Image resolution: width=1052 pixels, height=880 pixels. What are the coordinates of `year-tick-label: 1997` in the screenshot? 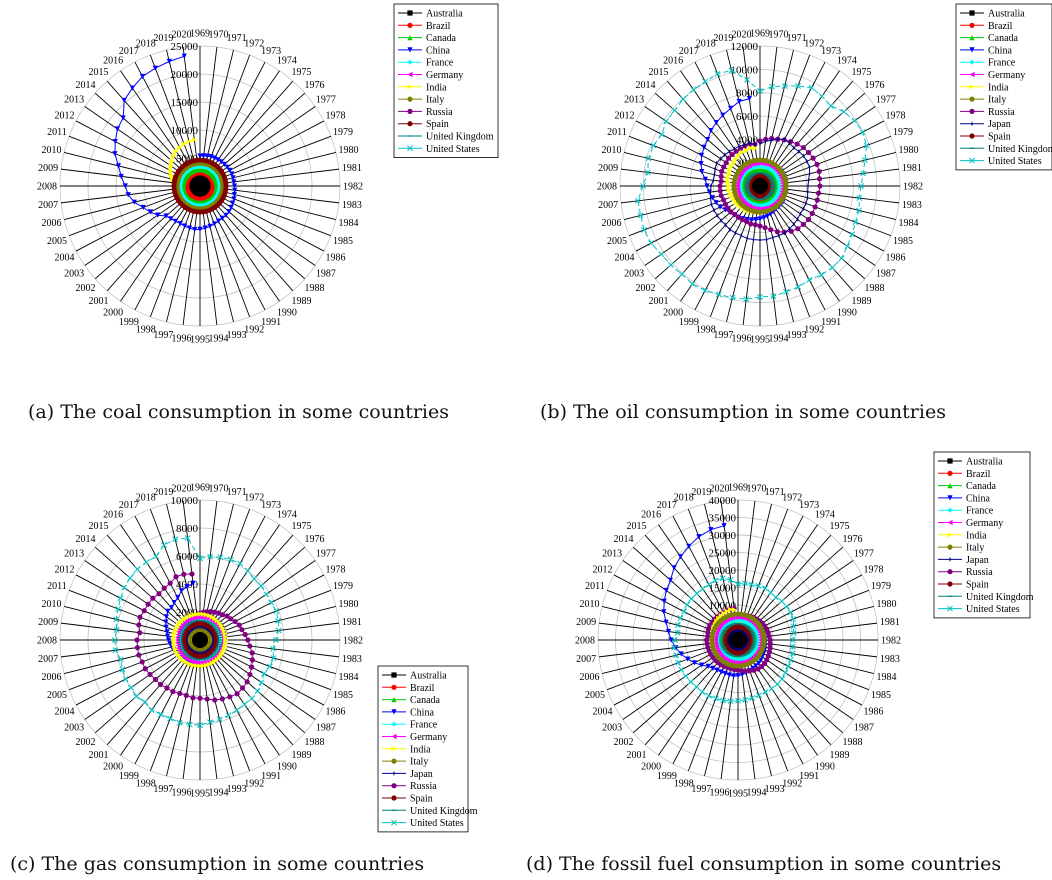 It's located at (163, 335).